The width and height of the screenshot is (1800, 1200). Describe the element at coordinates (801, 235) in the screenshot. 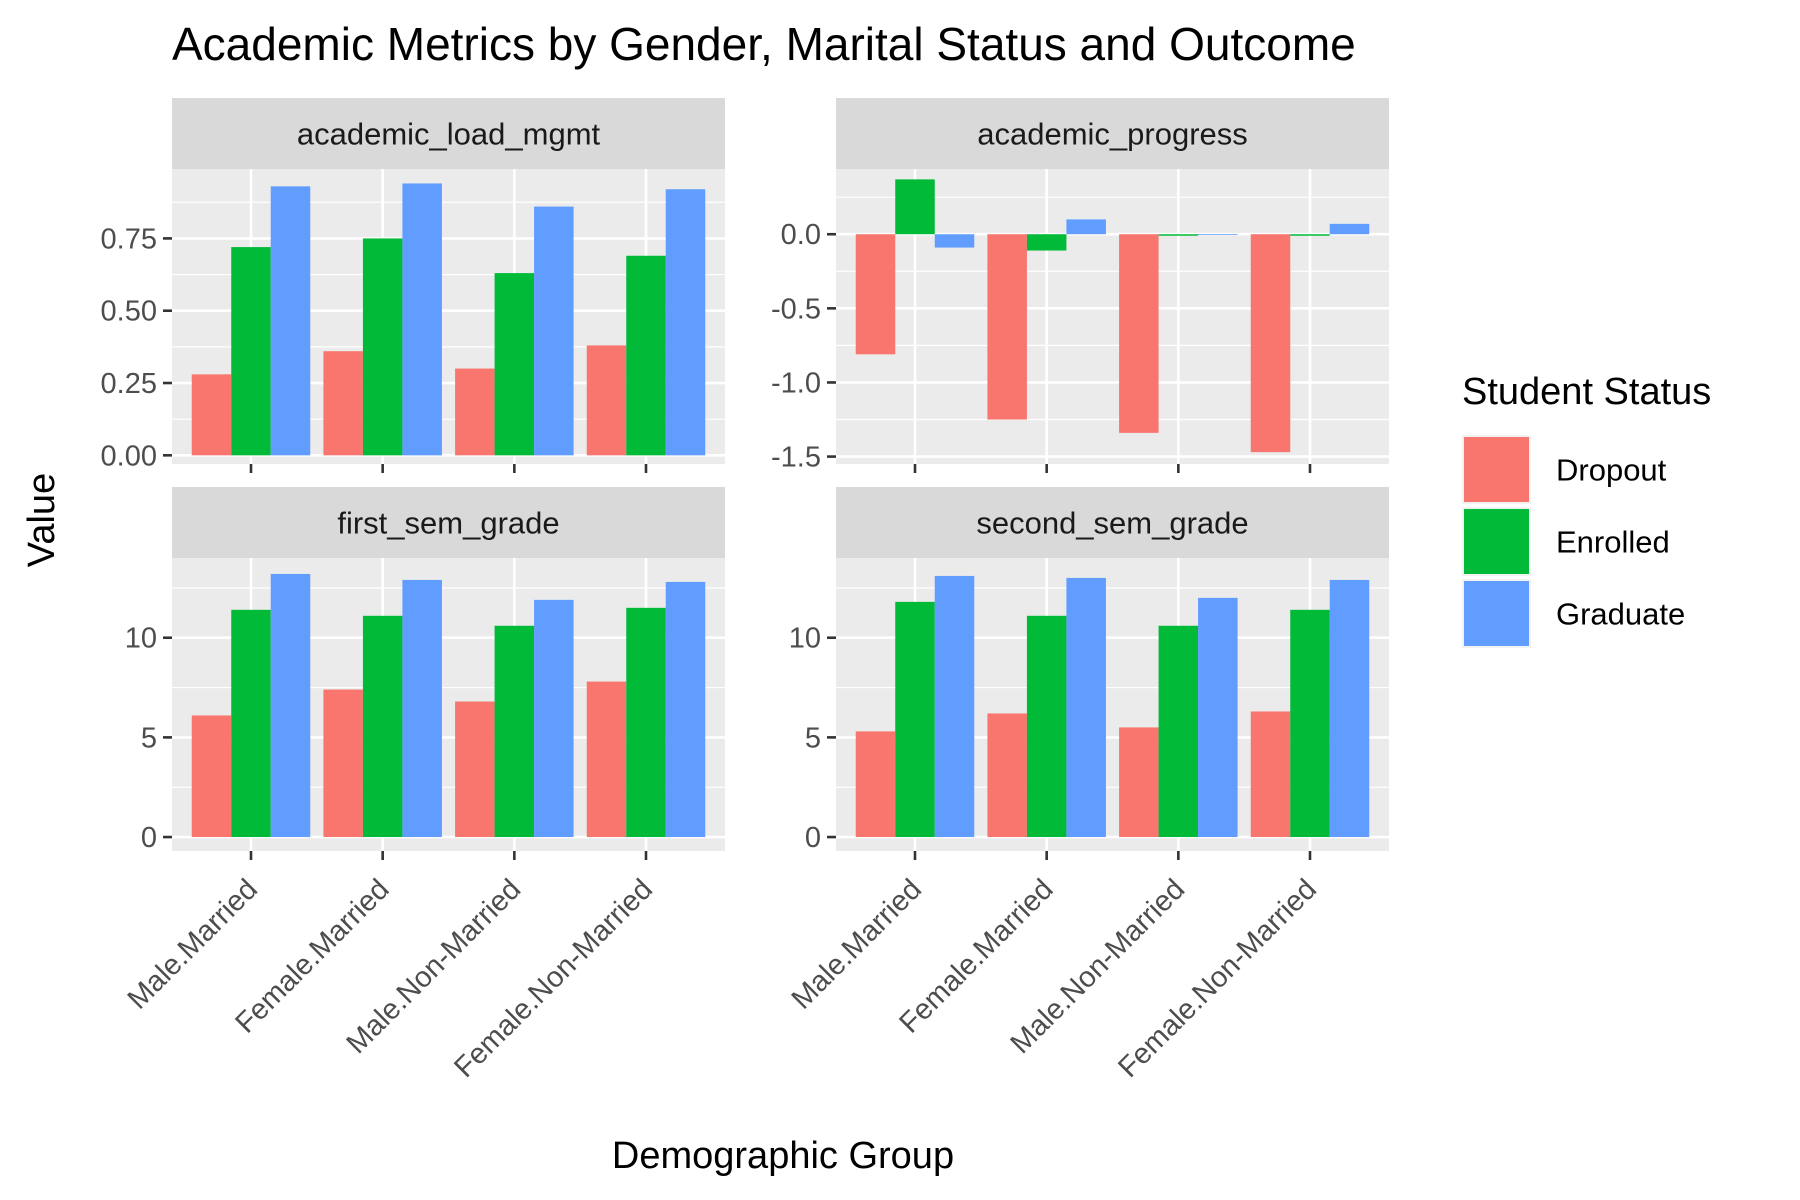

I see `y-tick-label: 0.0` at that location.